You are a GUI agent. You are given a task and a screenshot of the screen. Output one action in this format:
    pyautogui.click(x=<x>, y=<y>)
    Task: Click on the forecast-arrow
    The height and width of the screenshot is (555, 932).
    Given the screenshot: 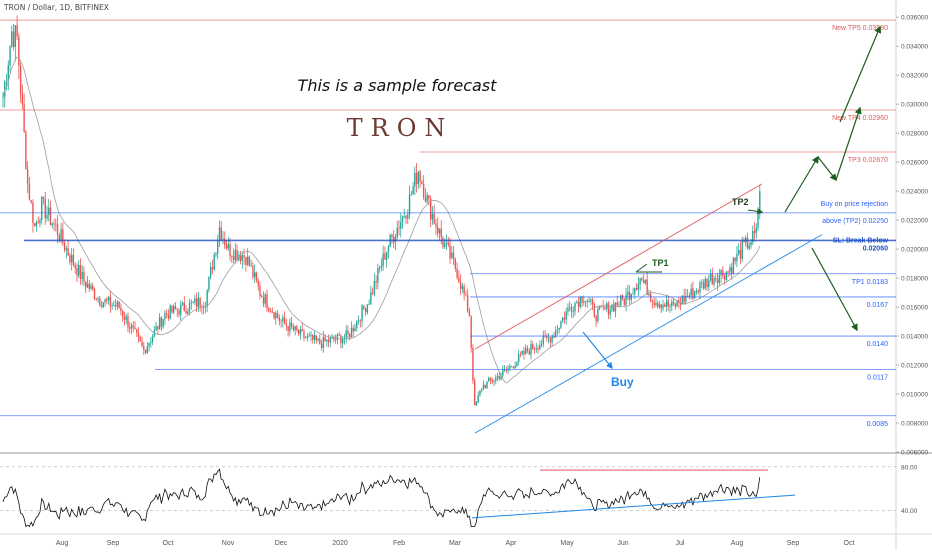 What is the action you would take?
    pyautogui.click(x=827, y=169)
    